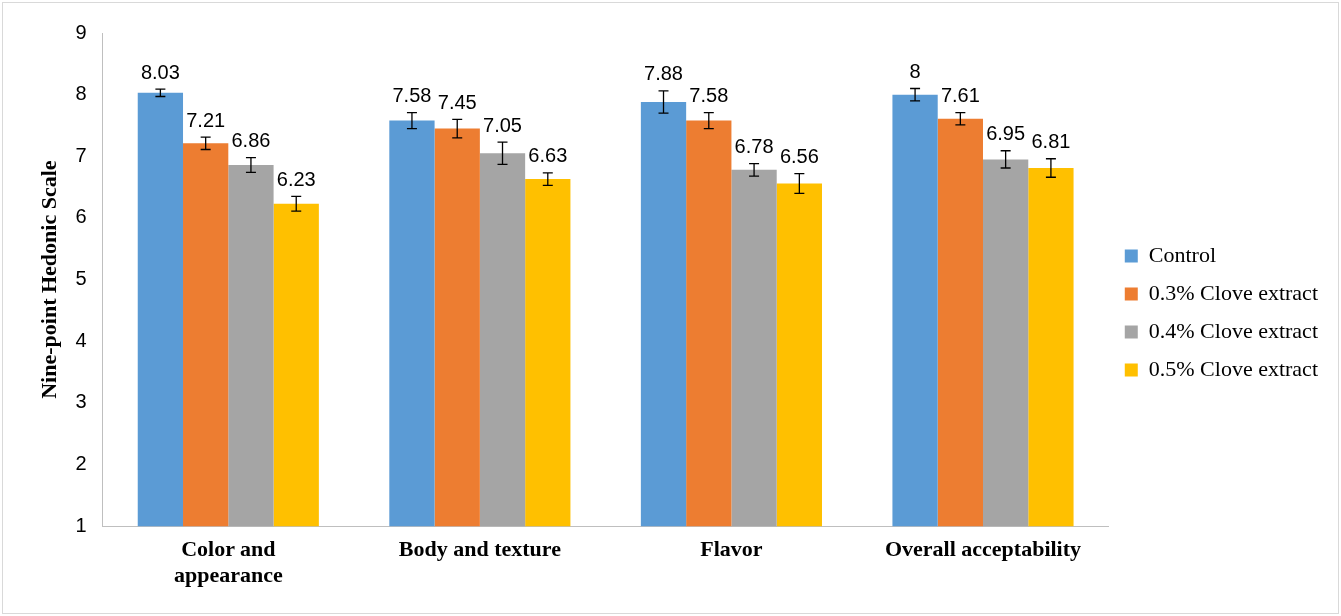 The height and width of the screenshot is (616, 1341). I want to click on data-label: 7.45, so click(457, 101).